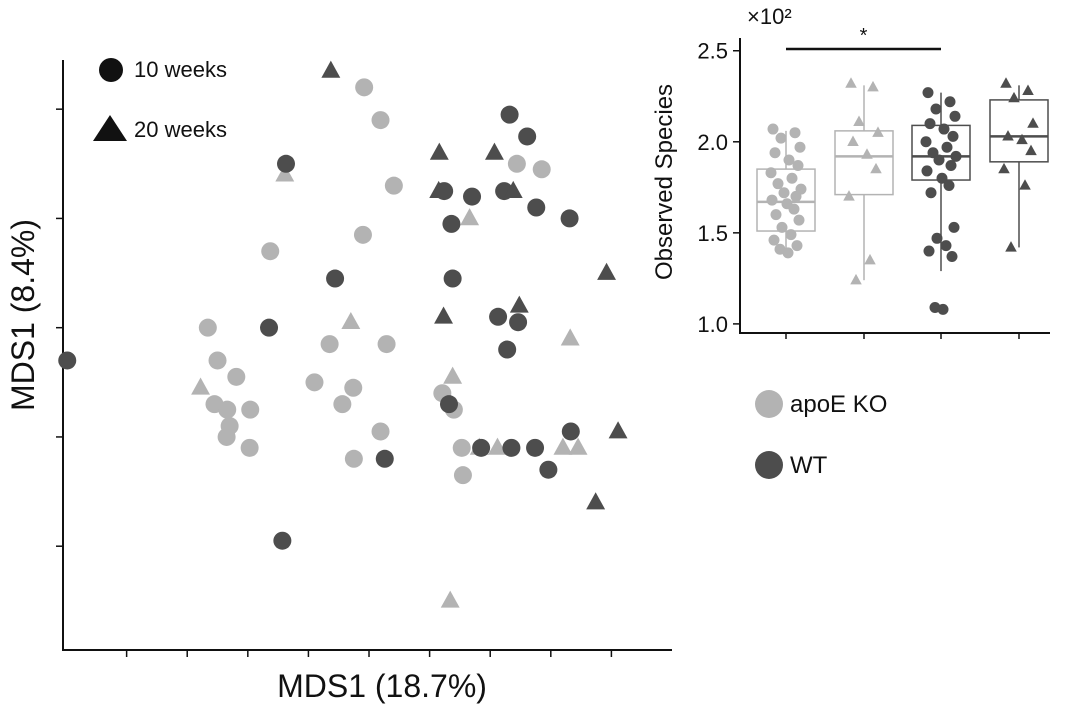 The height and width of the screenshot is (708, 1067). What do you see at coordinates (664, 182) in the screenshot?
I see `box-y-axis-label: Observed Species` at bounding box center [664, 182].